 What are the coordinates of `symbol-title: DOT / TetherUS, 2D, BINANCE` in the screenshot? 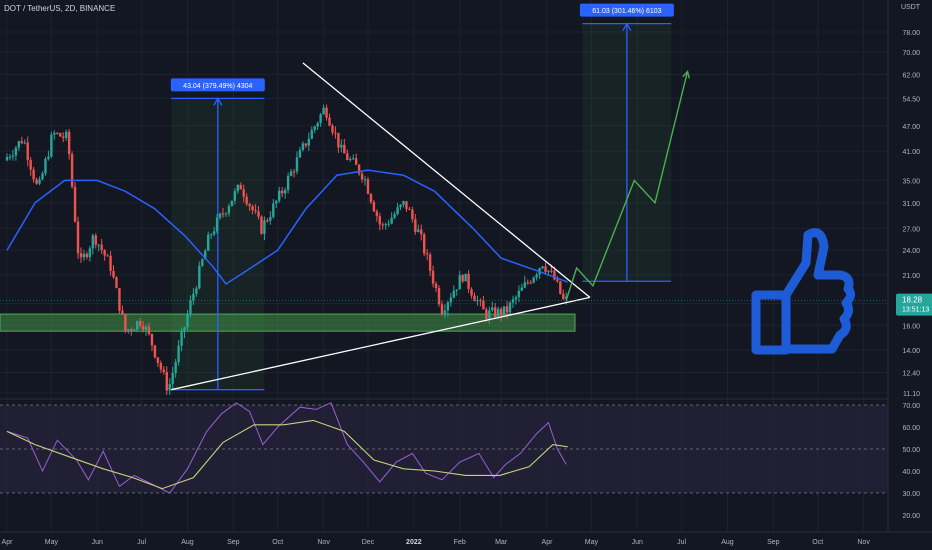 It's located at (60, 8).